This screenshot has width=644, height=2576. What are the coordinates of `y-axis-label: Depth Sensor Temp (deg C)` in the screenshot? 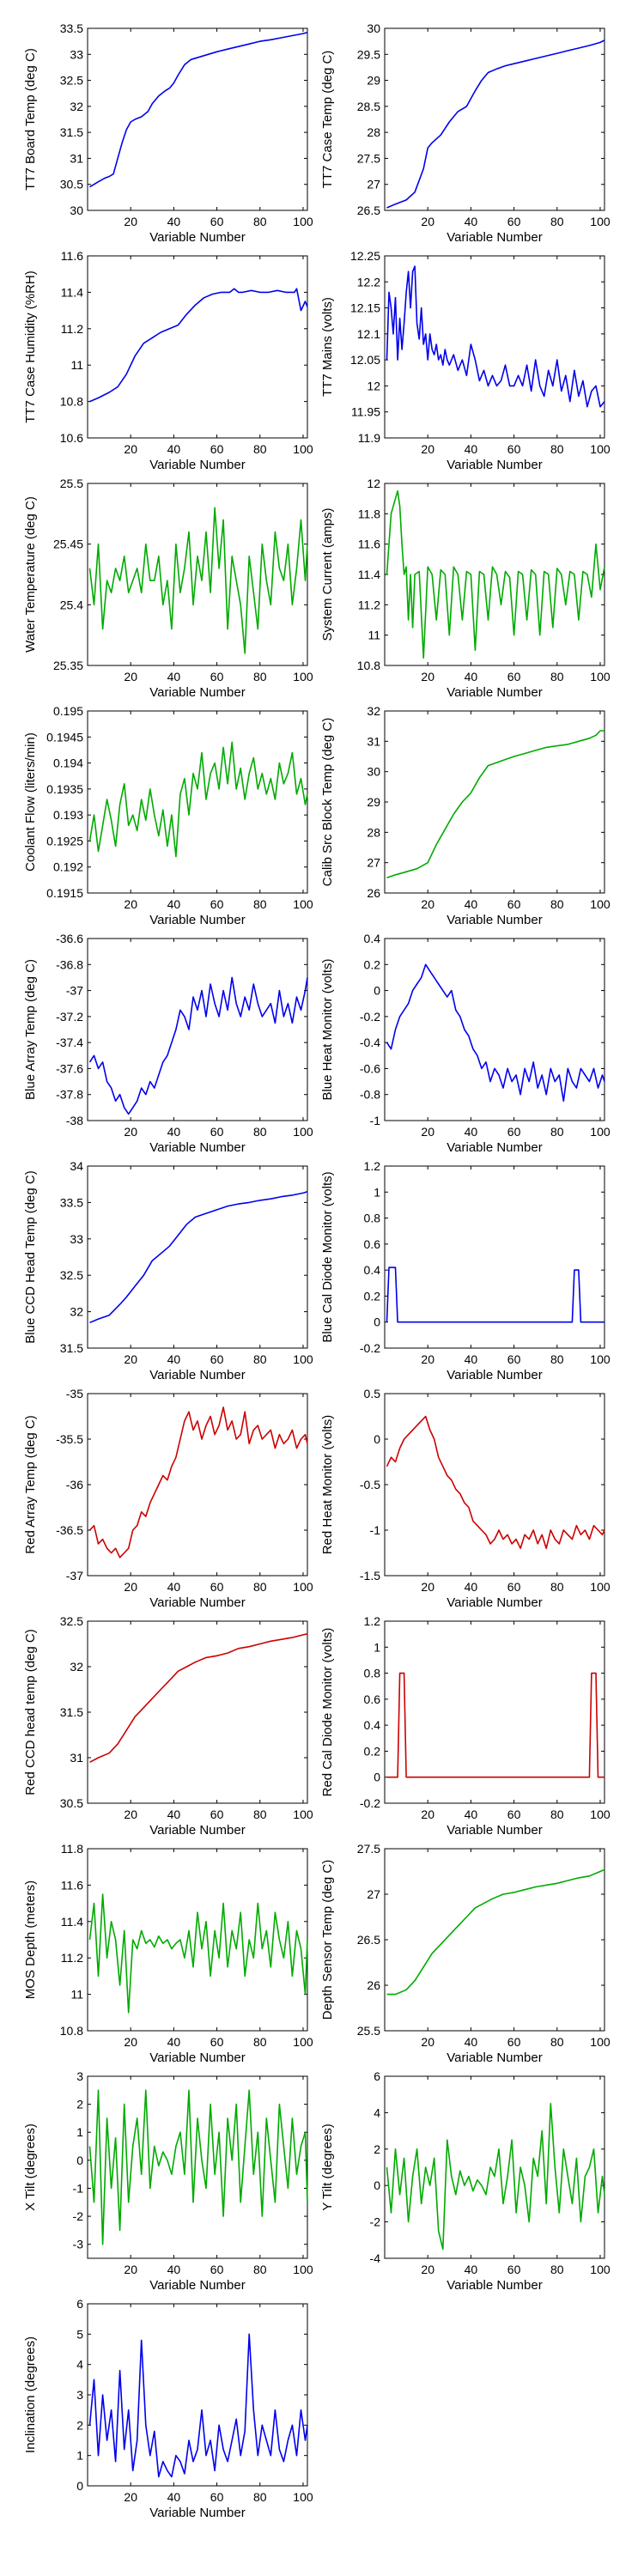 It's located at (327, 1940).